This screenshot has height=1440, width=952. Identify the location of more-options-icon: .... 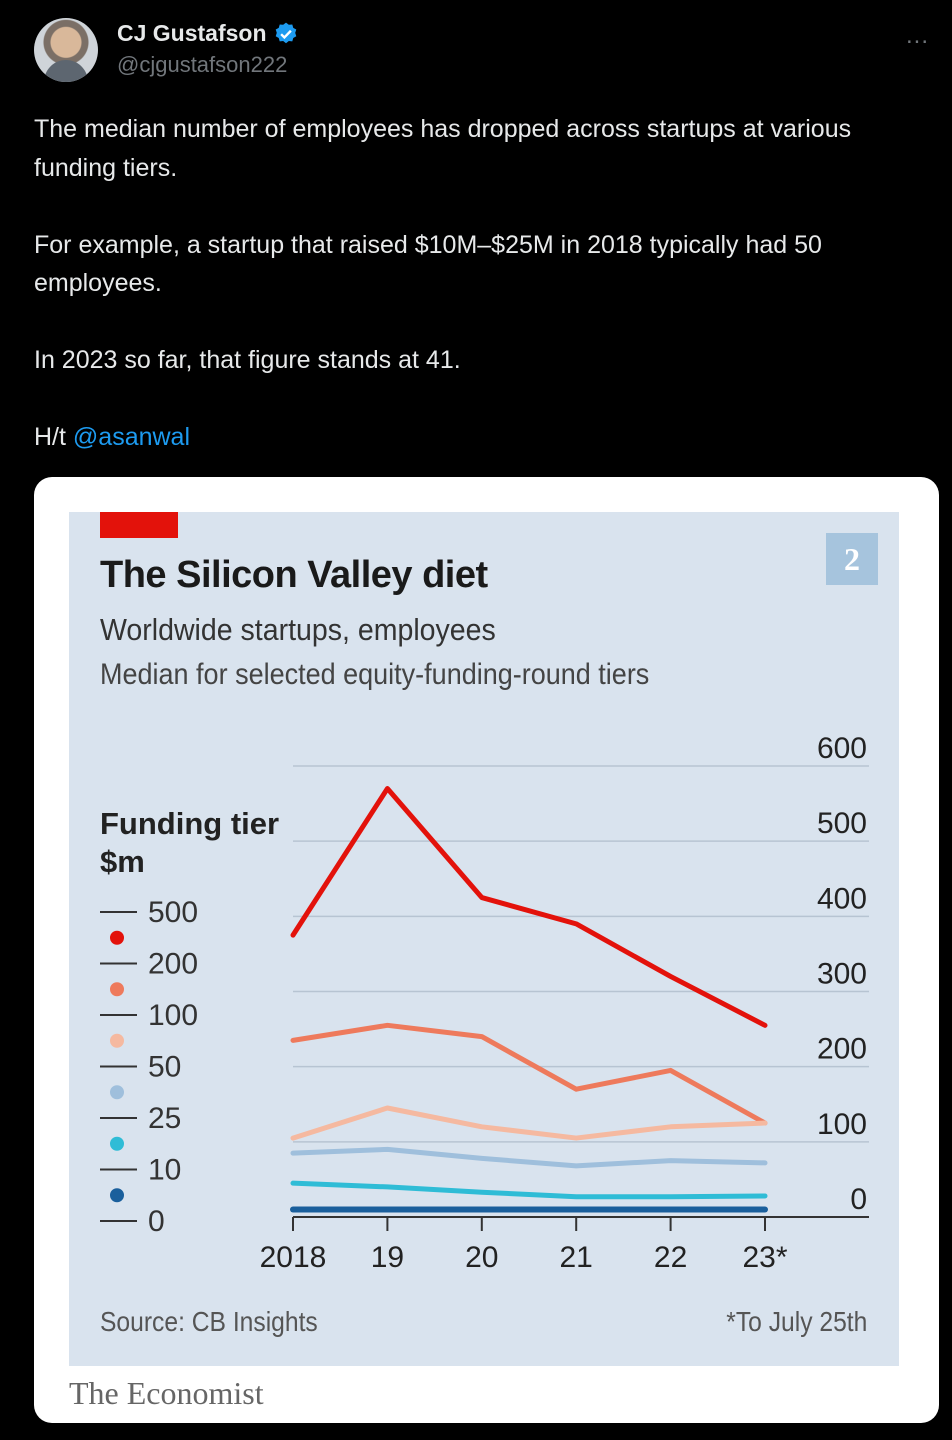
(918, 35).